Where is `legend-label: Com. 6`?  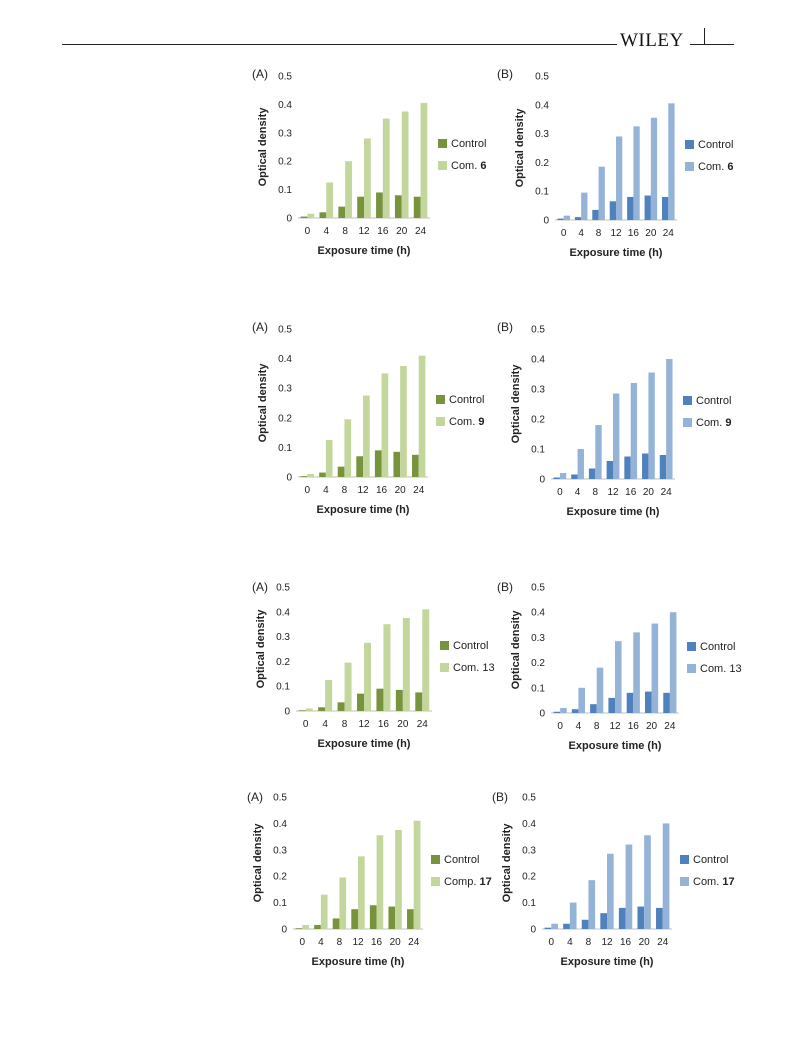
legend-label: Com. 6 is located at coordinates (468, 166).